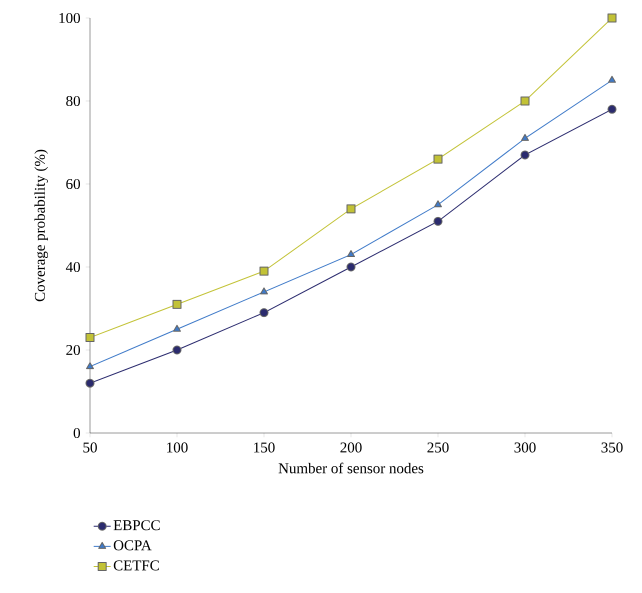  What do you see at coordinates (137, 525) in the screenshot?
I see `legend-label: EBPCC` at bounding box center [137, 525].